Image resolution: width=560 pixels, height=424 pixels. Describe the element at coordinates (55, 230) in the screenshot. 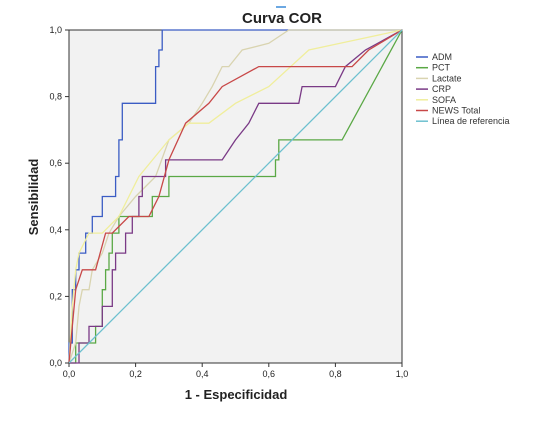

I see `y-tick-label: 0,4` at that location.